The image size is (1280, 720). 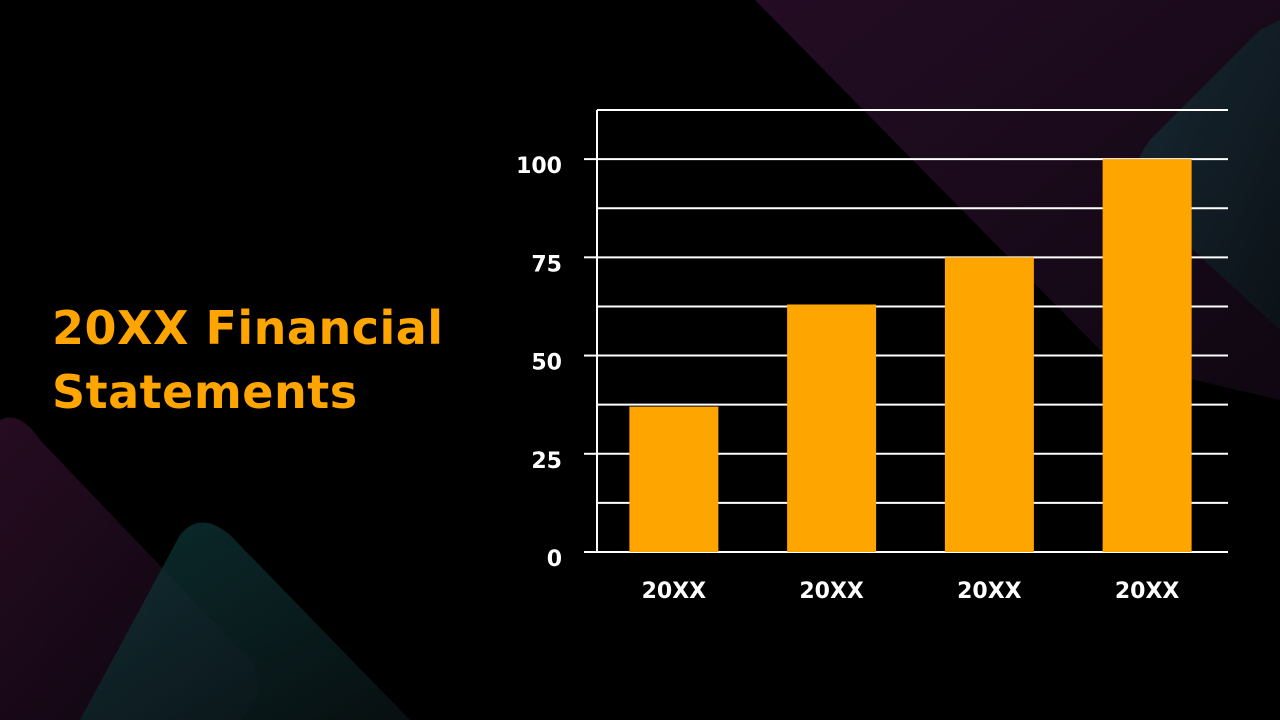 I want to click on decor-teal-bottom-left, so click(x=245, y=621).